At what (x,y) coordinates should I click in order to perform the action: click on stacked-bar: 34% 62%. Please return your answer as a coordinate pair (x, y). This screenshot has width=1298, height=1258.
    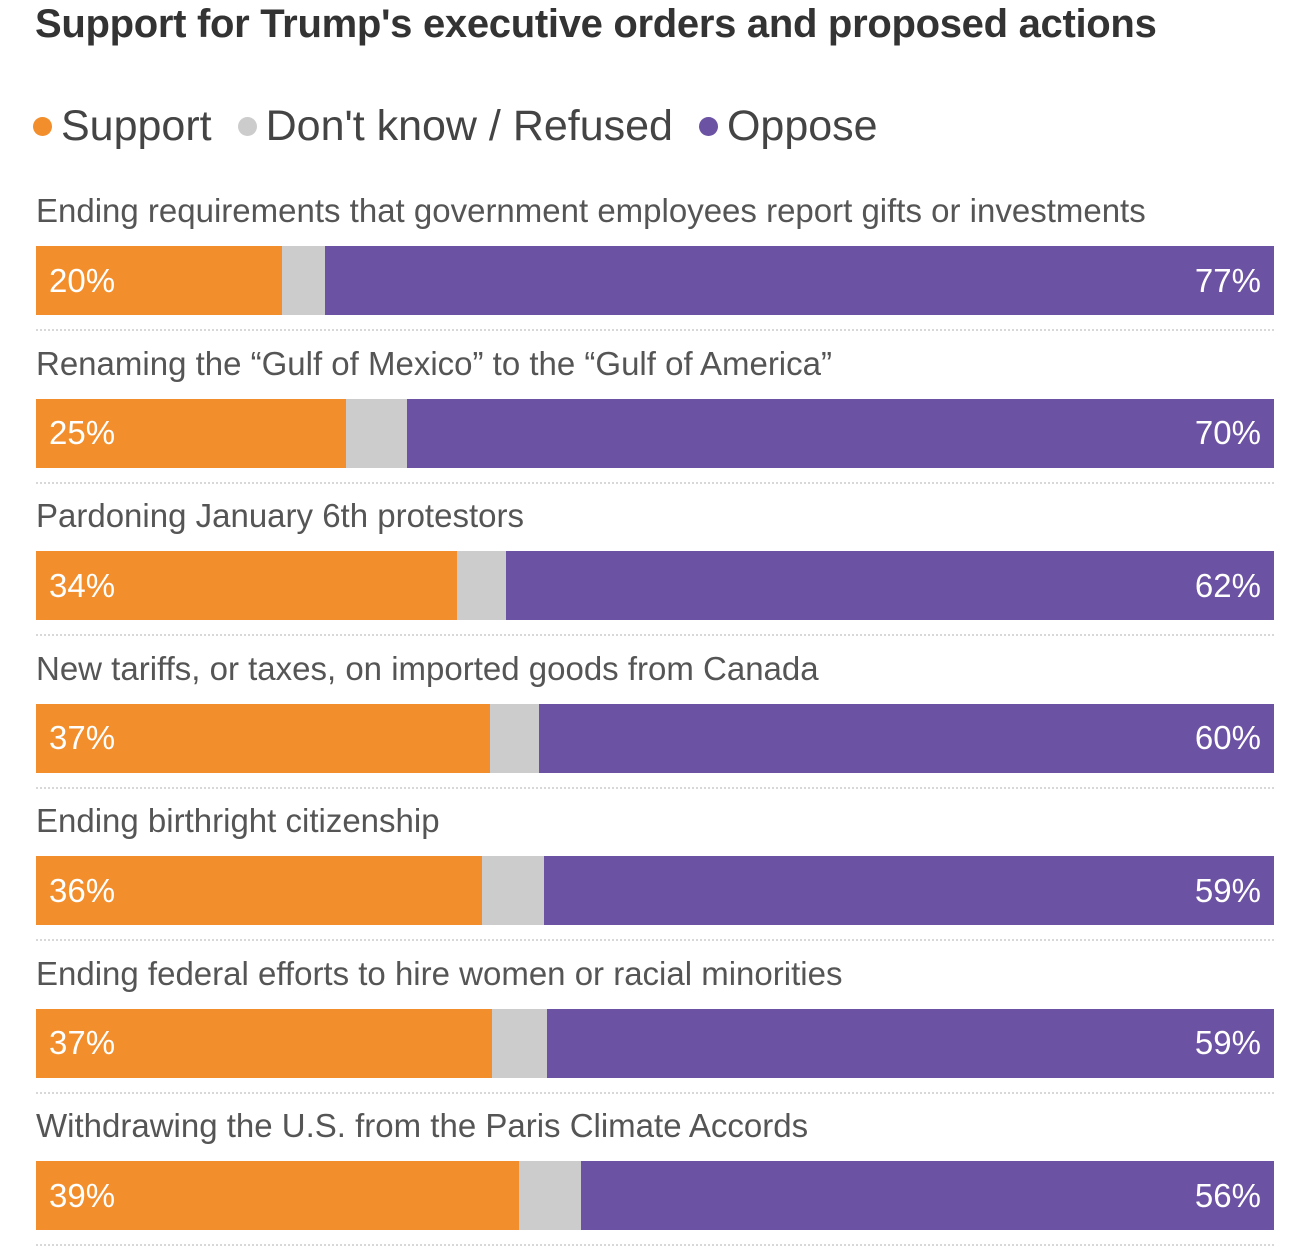
    Looking at the image, I should click on (655, 585).